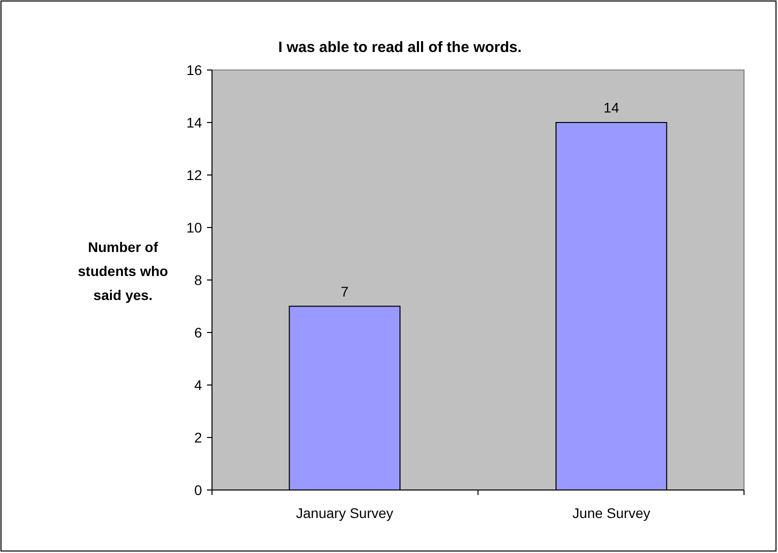  Describe the element at coordinates (198, 437) in the screenshot. I see `y-tick-label: 2` at that location.